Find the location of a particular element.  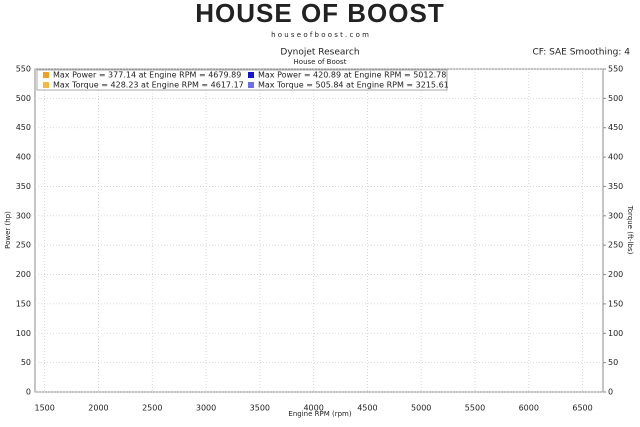

y-tick-label: 500 is located at coordinates (23, 98).